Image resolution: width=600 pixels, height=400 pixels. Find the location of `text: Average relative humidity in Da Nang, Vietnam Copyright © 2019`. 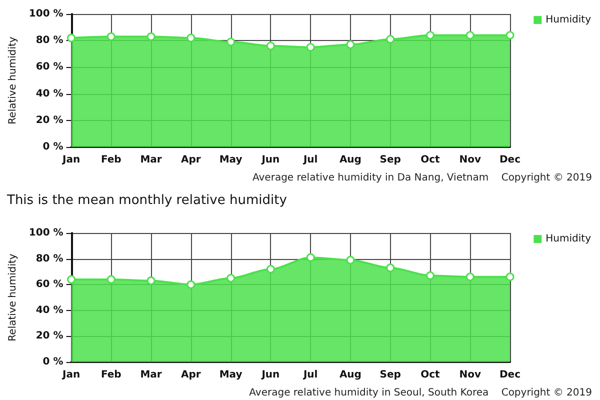

text: Average relative humidity in Da Nang, Vietnam Copyright © 2019 is located at coordinates (422, 178).